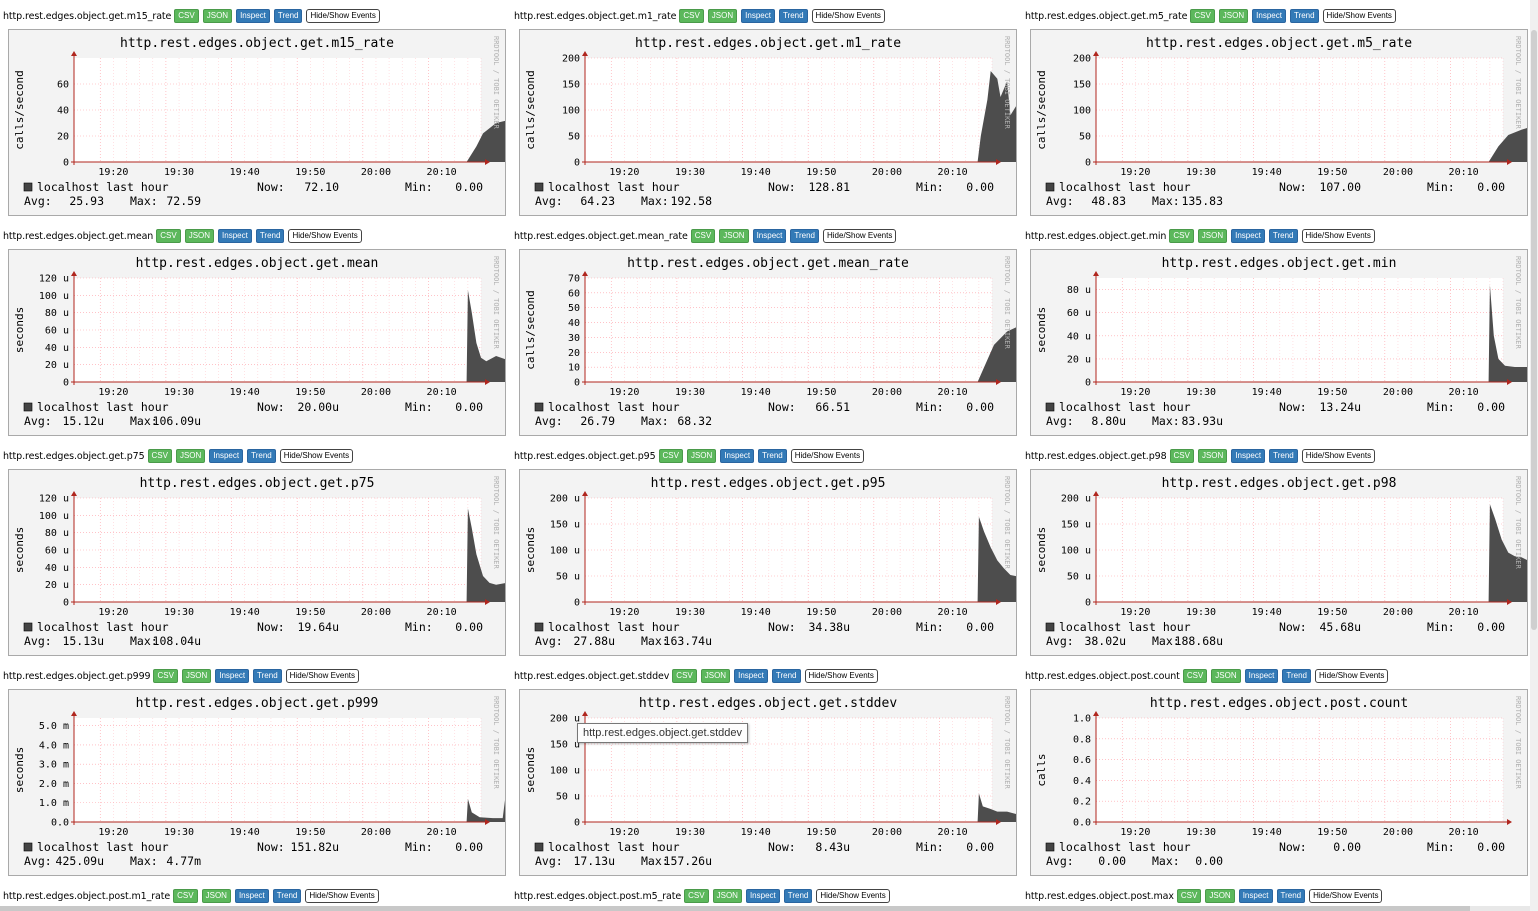  What do you see at coordinates (768, 43) in the screenshot?
I see `graph-title: http.rest.edges.object.get.m1_rate` at bounding box center [768, 43].